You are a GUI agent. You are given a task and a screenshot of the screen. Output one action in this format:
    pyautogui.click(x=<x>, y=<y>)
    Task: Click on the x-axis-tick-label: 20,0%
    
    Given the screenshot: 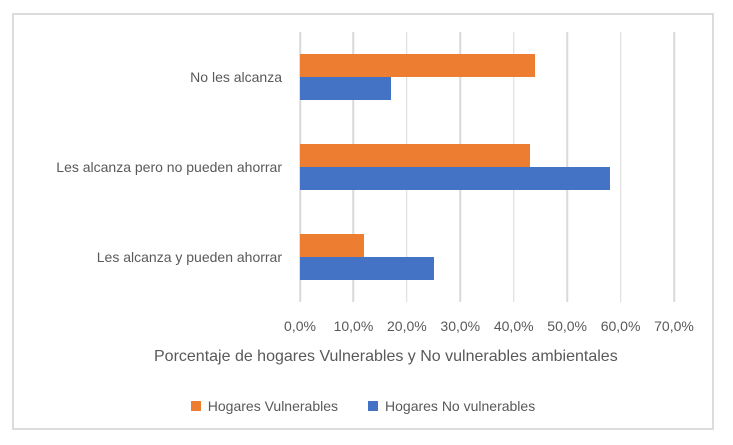 What is the action you would take?
    pyautogui.click(x=406, y=326)
    